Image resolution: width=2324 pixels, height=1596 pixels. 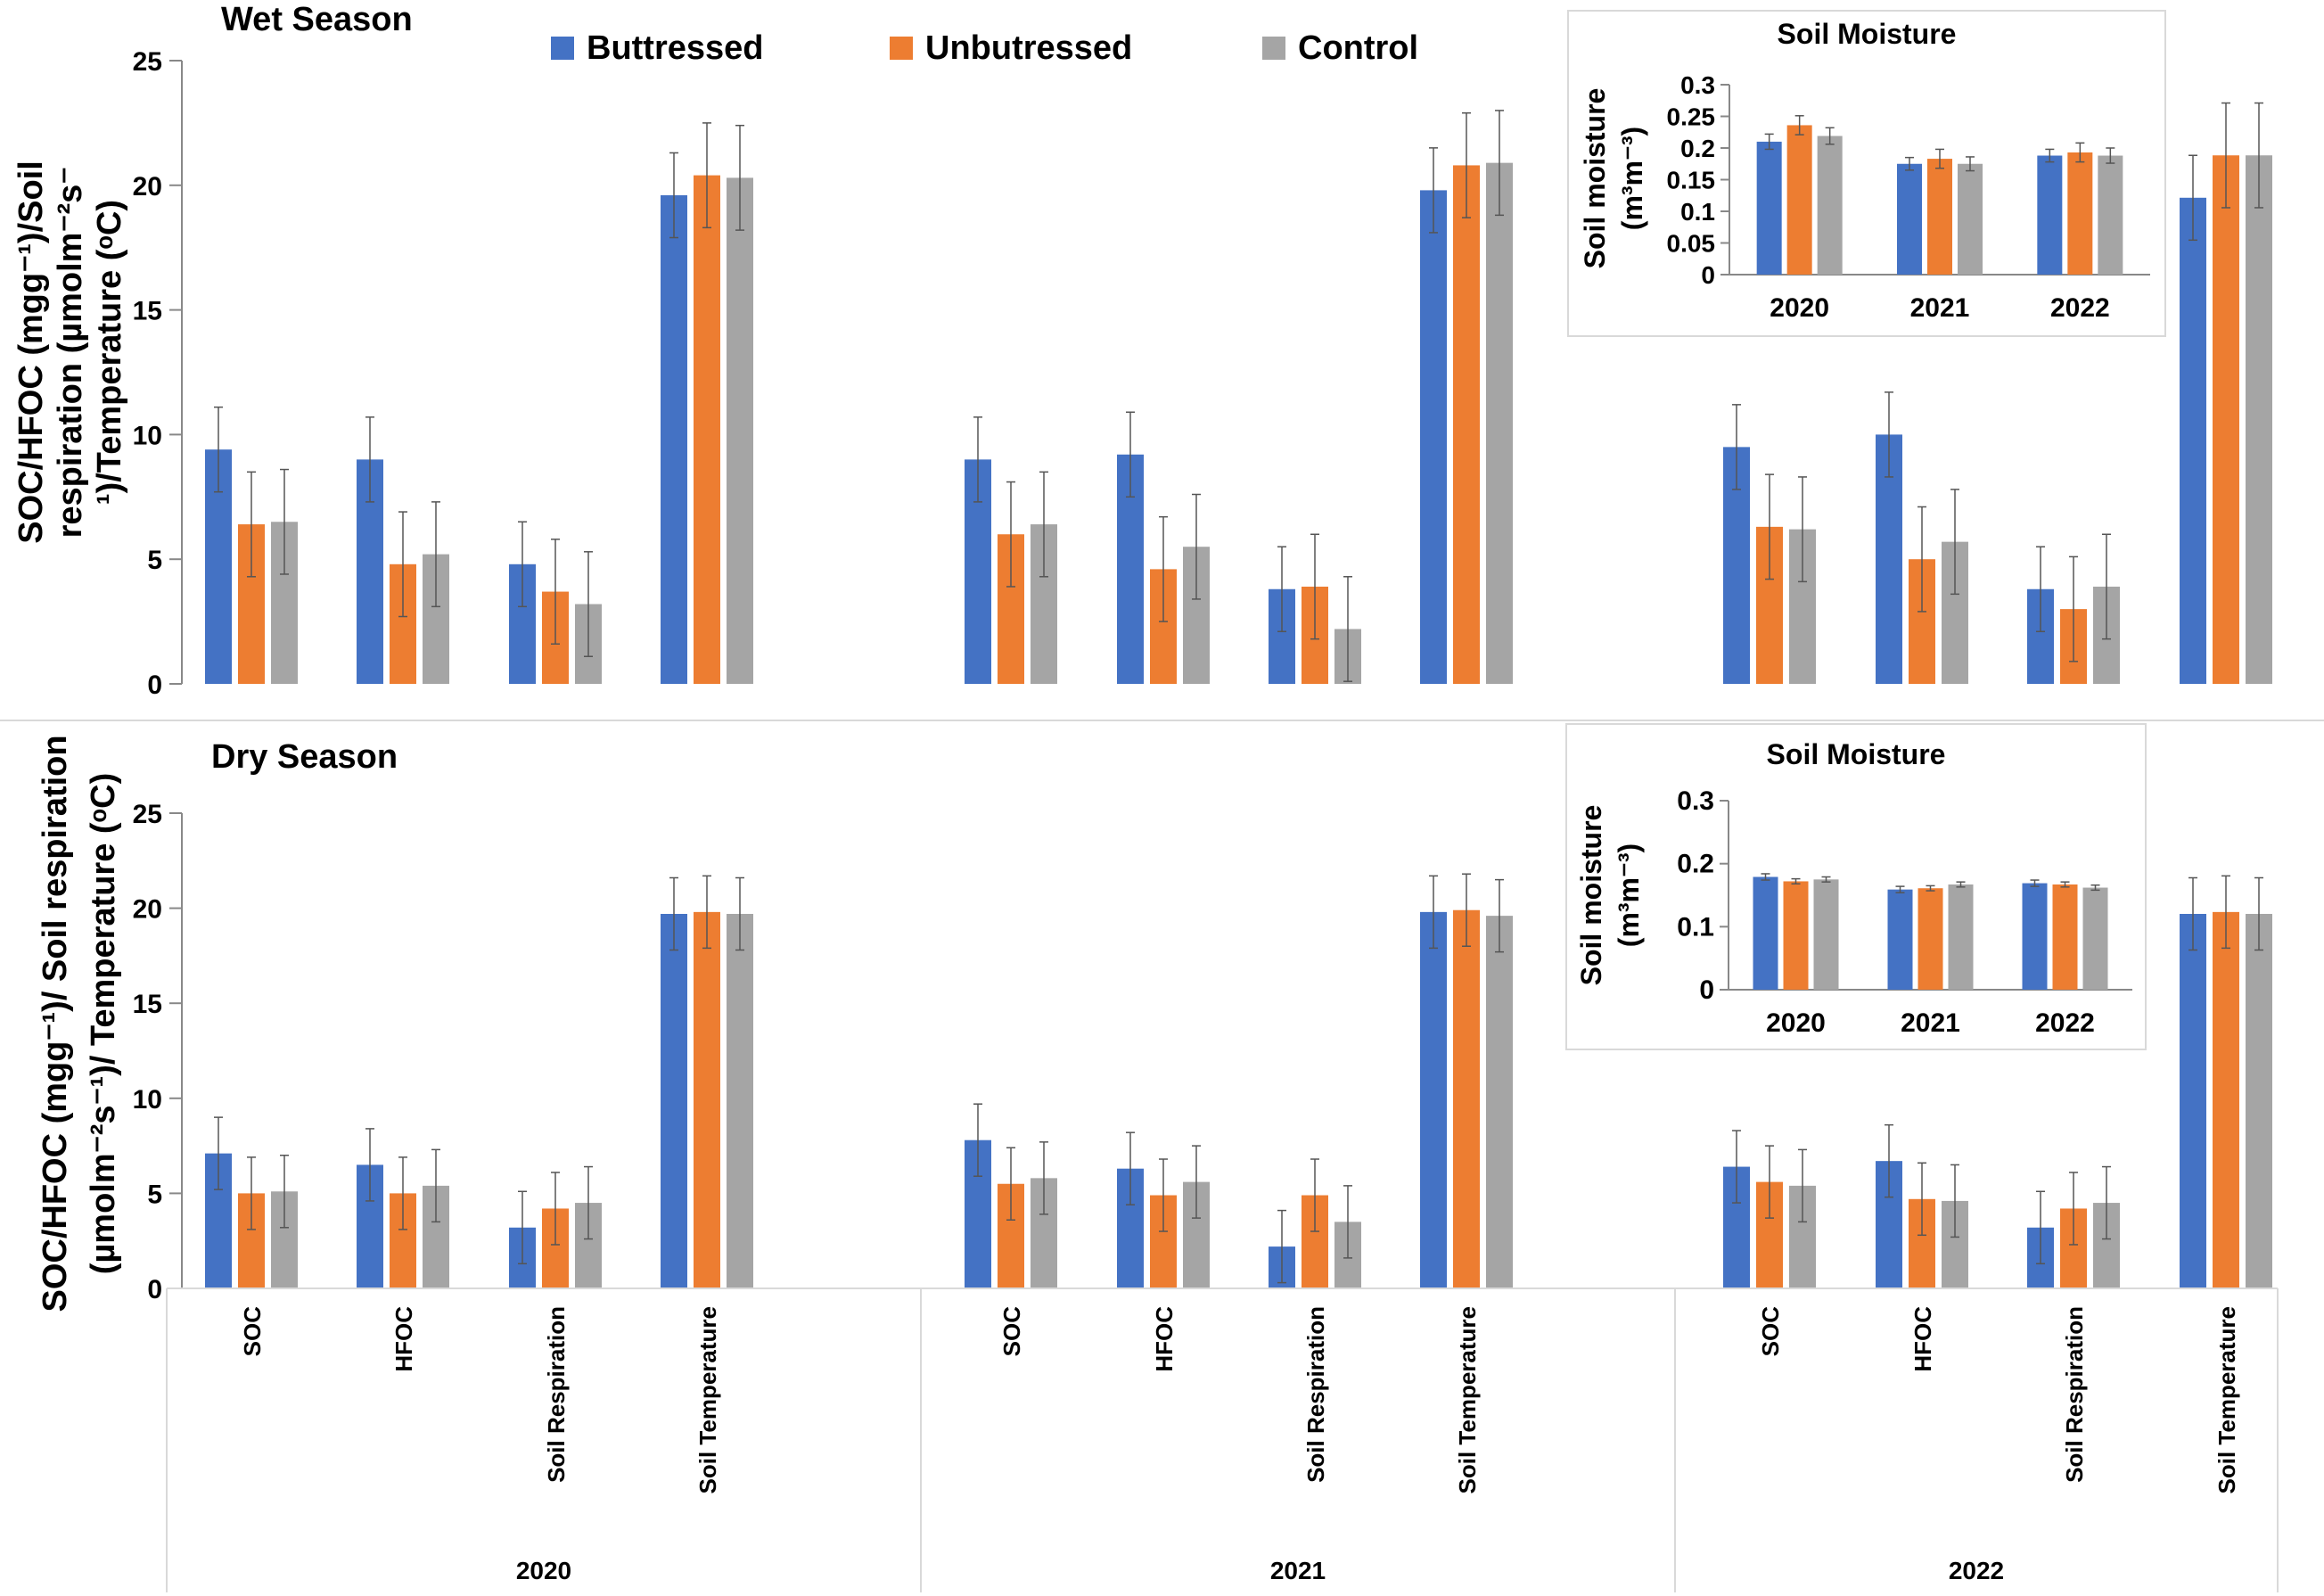 I want to click on y-axis-label-line: SOC/HFOC (mgg⁻¹)/Soil, so click(x=31, y=352).